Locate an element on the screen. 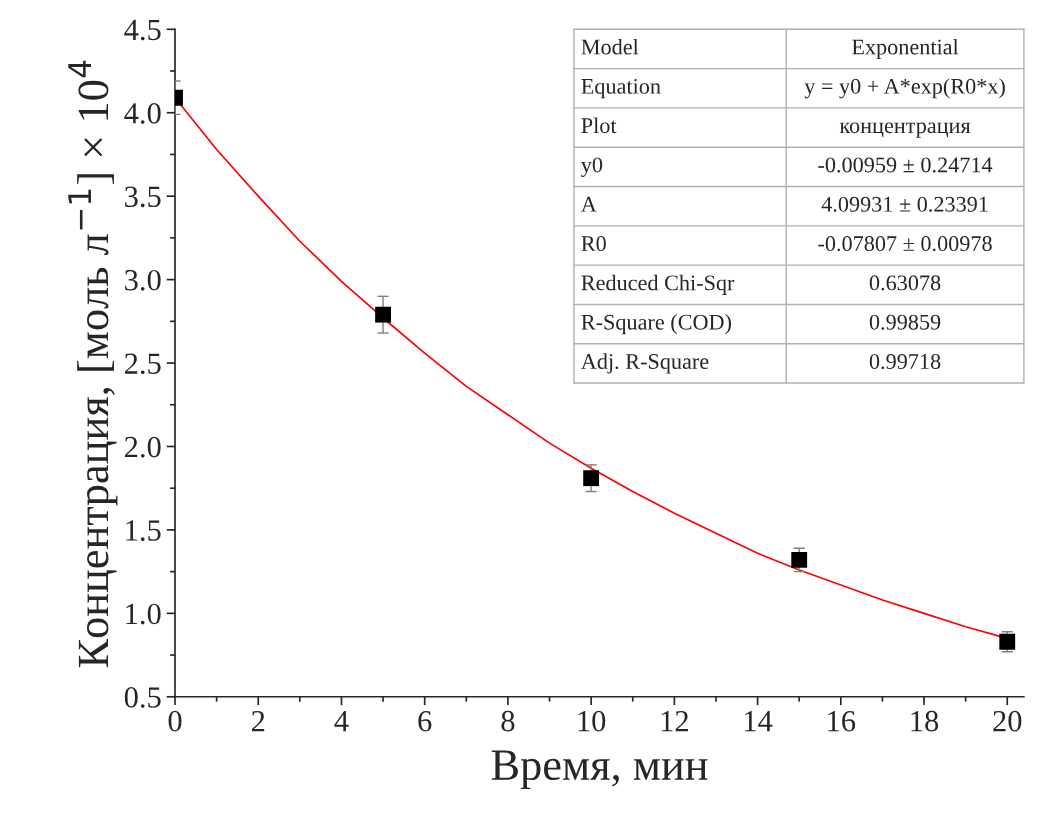 Image resolution: width=1048 pixels, height=814 pixels. y-tick-label: 2.0 is located at coordinates (142, 447).